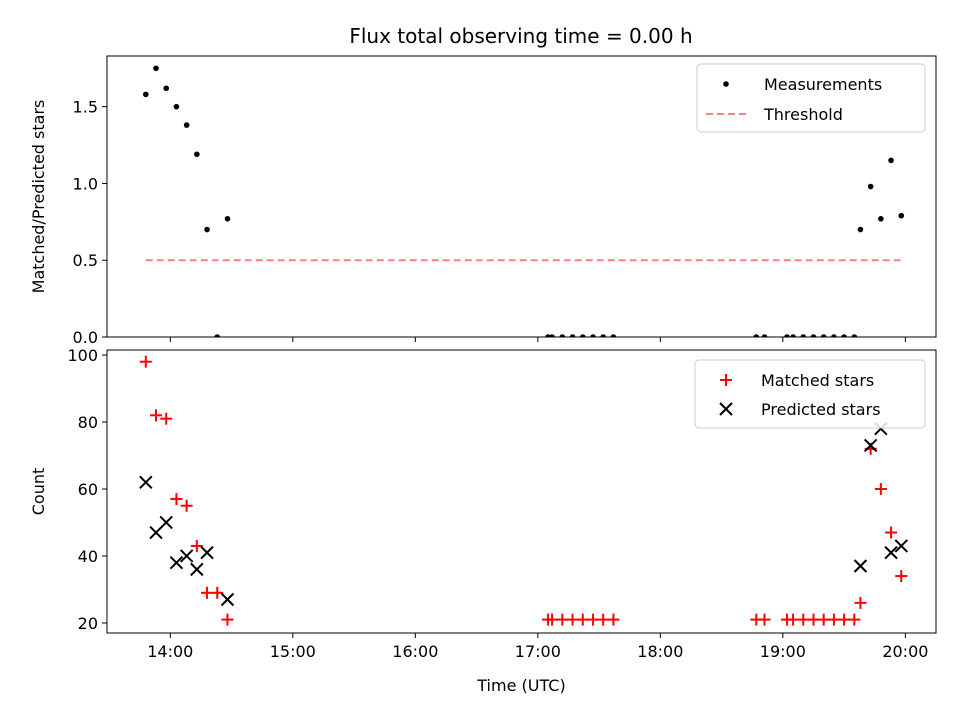 The height and width of the screenshot is (720, 960). Describe the element at coordinates (660, 651) in the screenshot. I see `x-tick-label: 18:00` at that location.